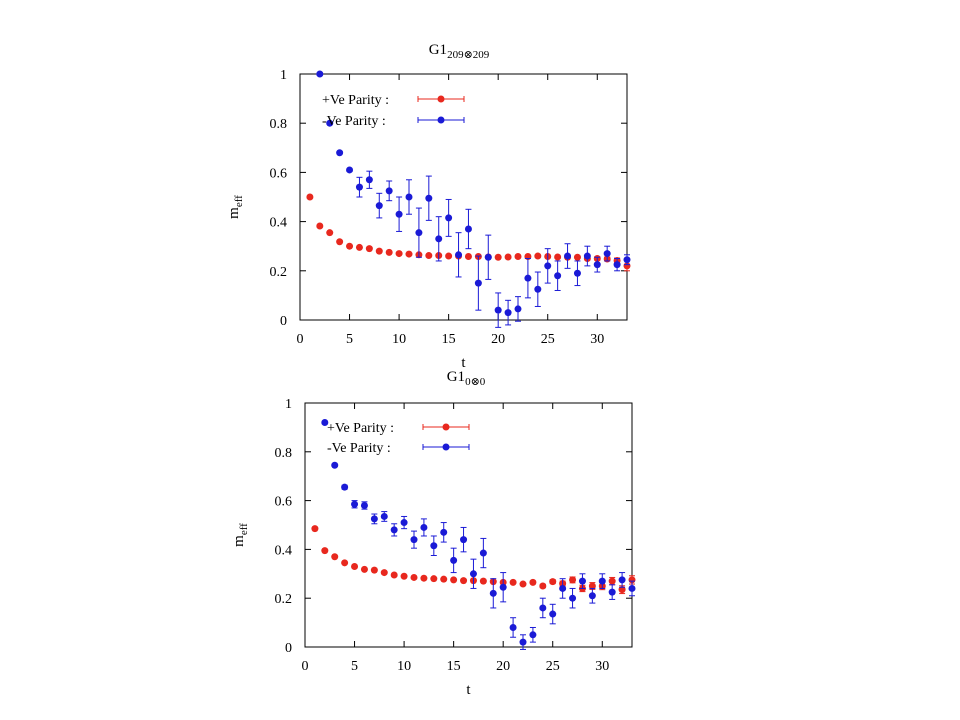 This screenshot has height=720, width=960. Describe the element at coordinates (359, 448) in the screenshot. I see `legend-label: -Ve Parity :` at that location.